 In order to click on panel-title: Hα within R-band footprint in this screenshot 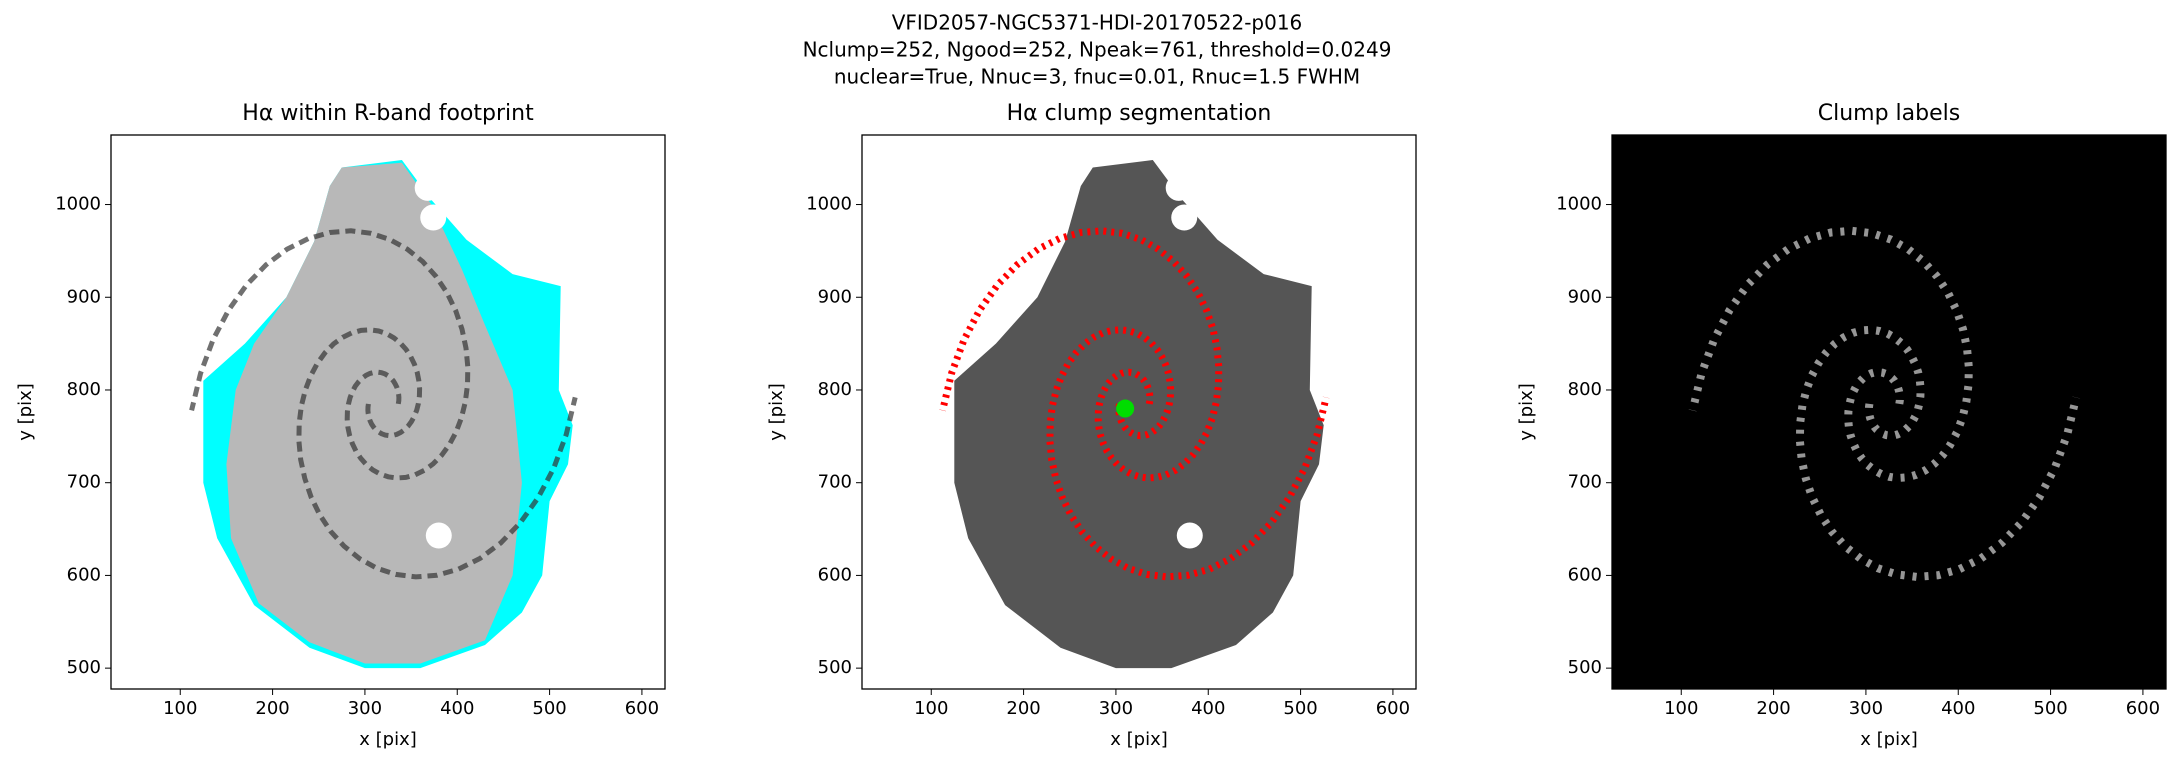, I will do `click(388, 113)`.